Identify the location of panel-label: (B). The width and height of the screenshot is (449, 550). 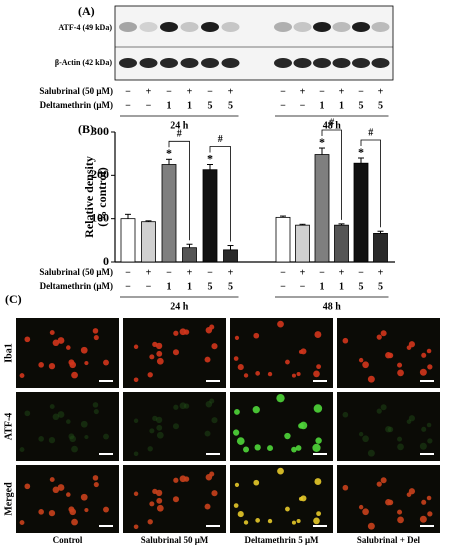
(86, 129).